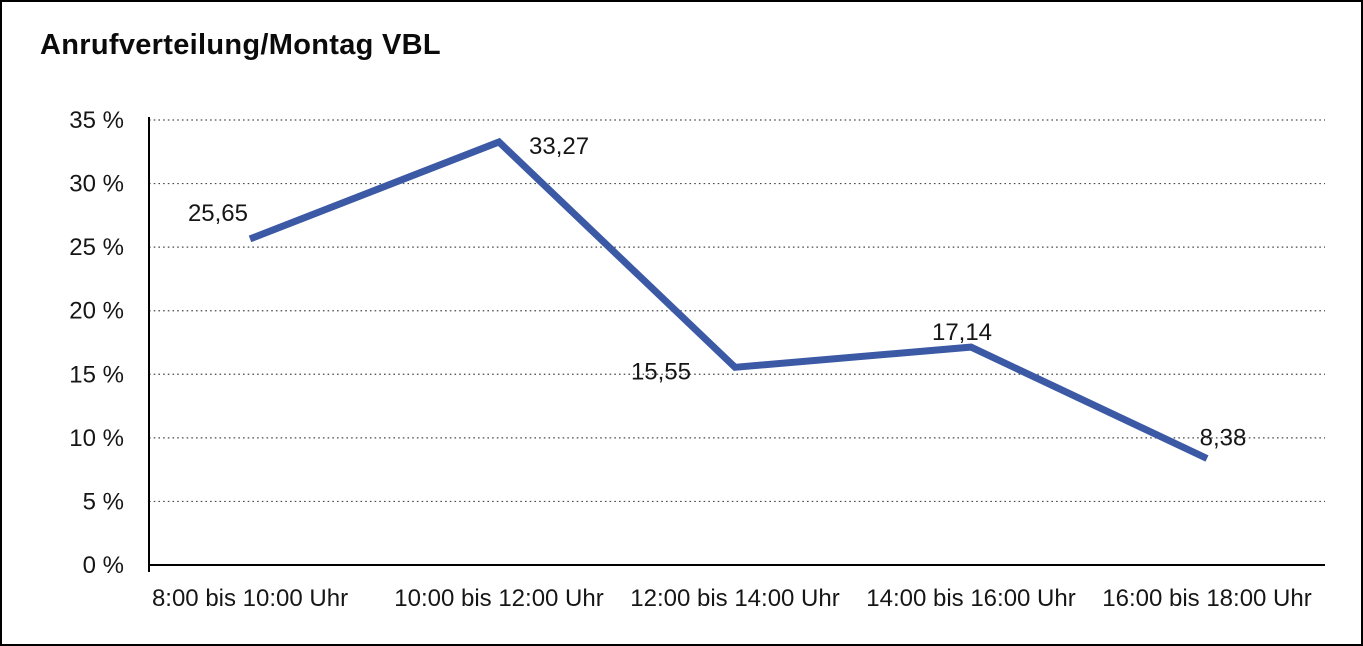 The image size is (1363, 646). What do you see at coordinates (734, 598) in the screenshot?
I see `x-axis-category-label: 12:00 bis 14:00 Uhr` at bounding box center [734, 598].